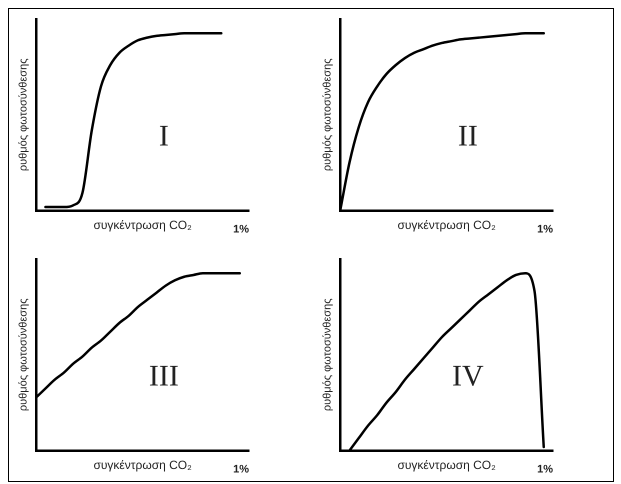 This screenshot has width=621, height=484. What do you see at coordinates (163, 136) in the screenshot?
I see `annotation: I` at bounding box center [163, 136].